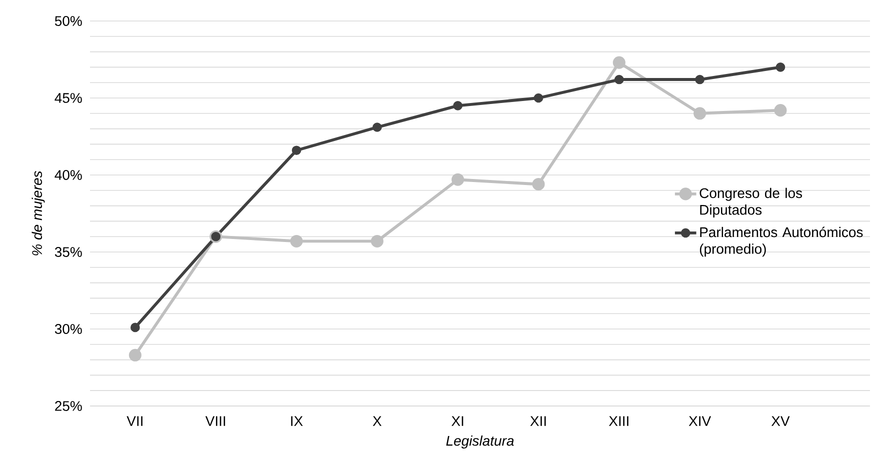  Describe the element at coordinates (38, 213) in the screenshot. I see `y-axis-title: % de mujeres` at that location.